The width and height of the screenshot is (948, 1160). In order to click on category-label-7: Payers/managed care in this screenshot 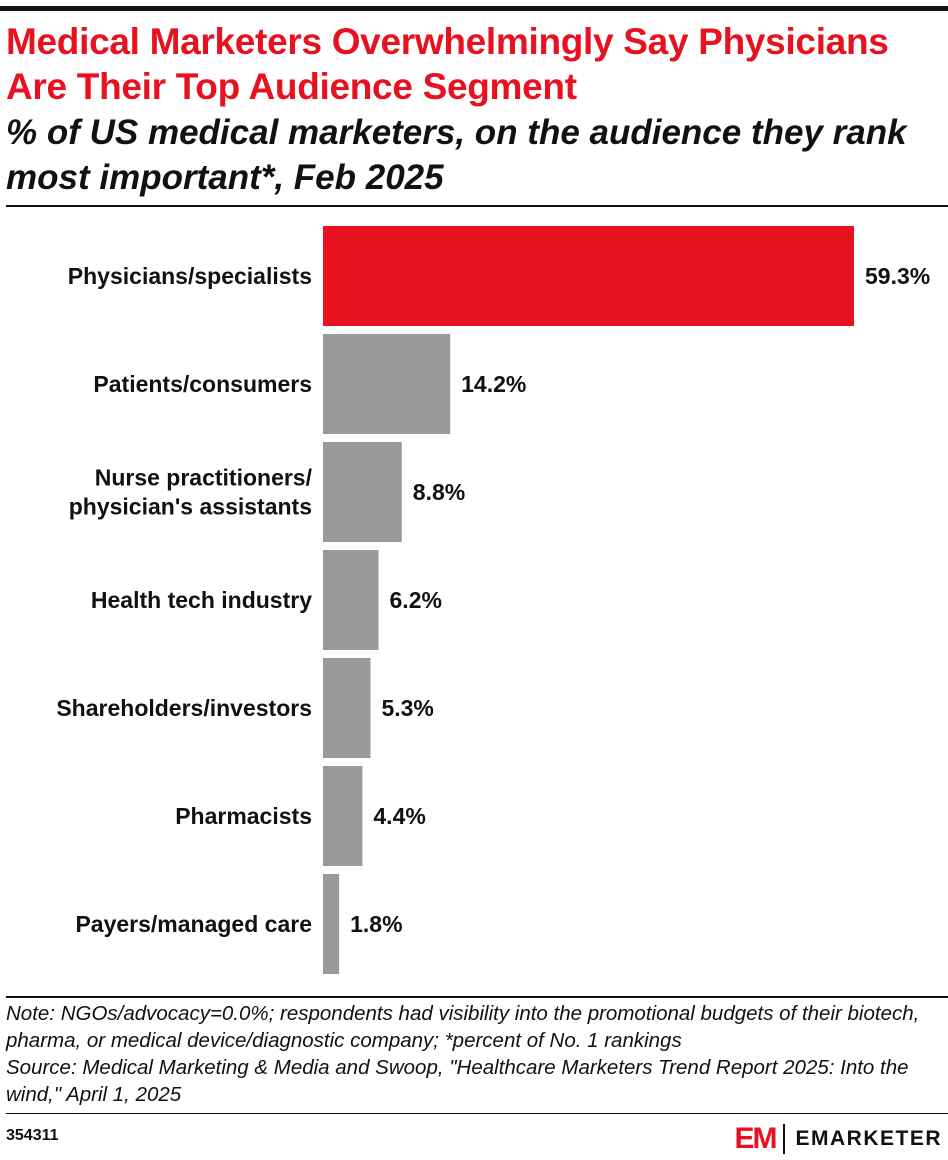, I will do `click(193, 924)`.